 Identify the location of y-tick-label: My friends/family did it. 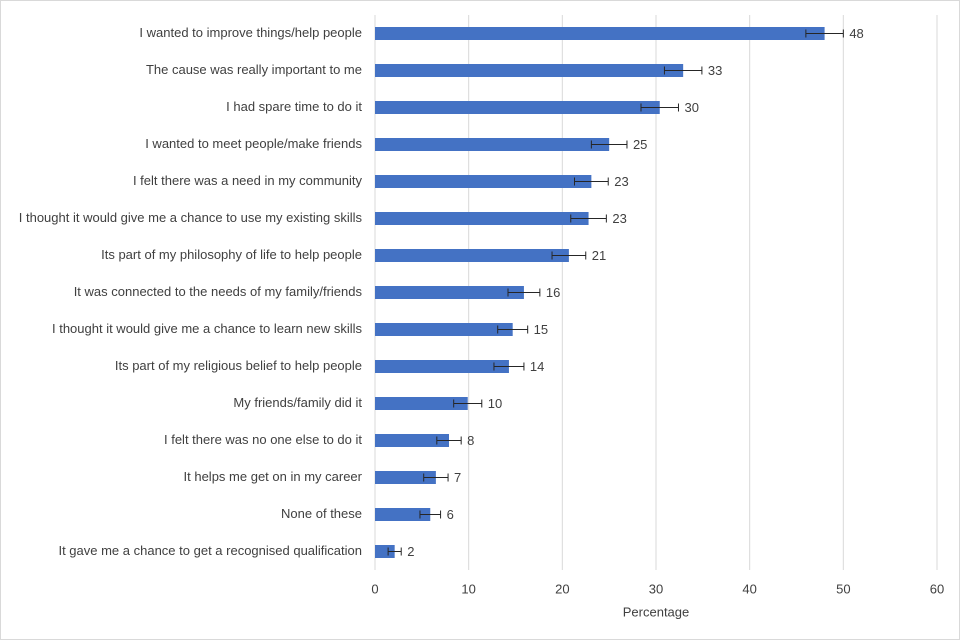
(297, 402).